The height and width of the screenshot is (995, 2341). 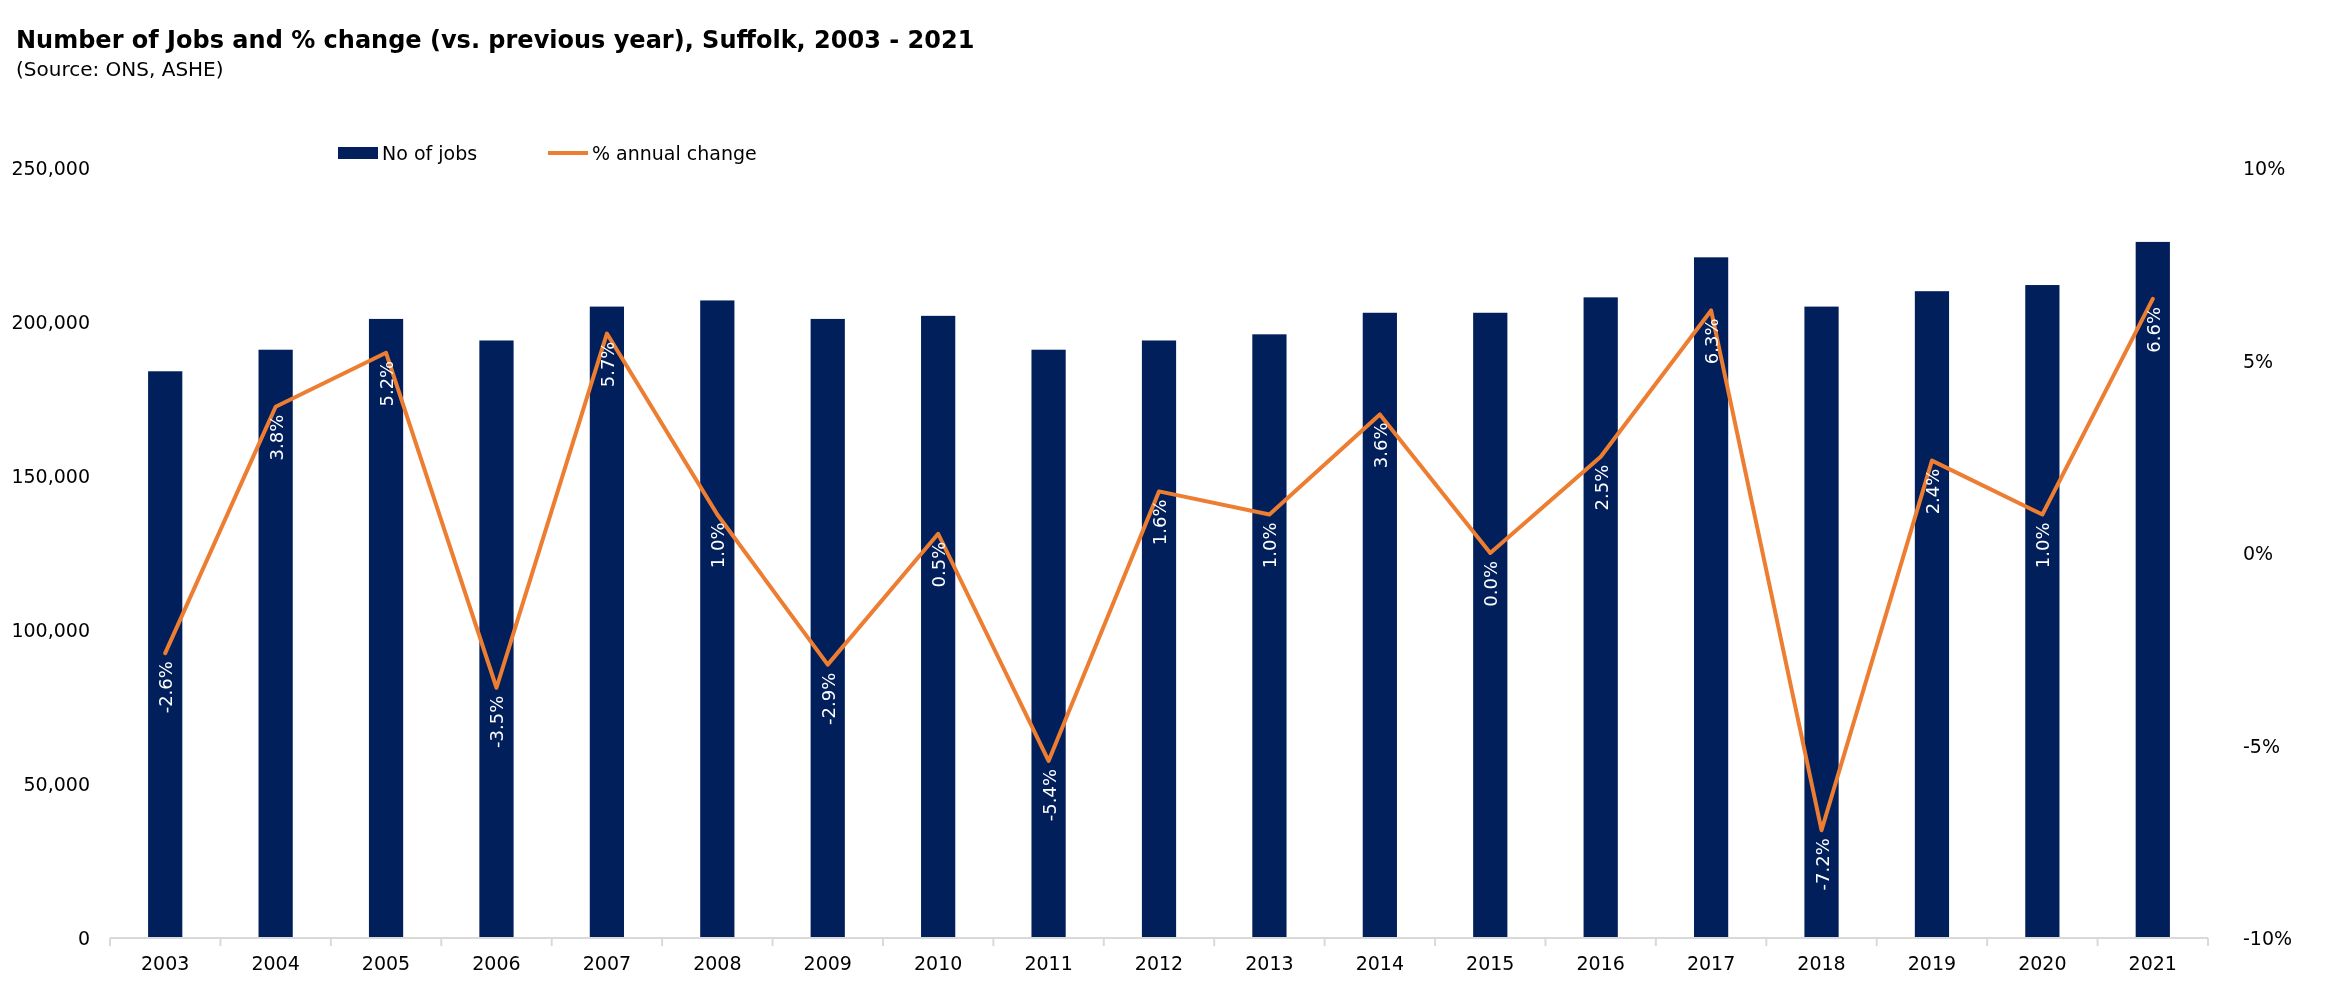 I want to click on data-label: 5.7%, so click(x=607, y=364).